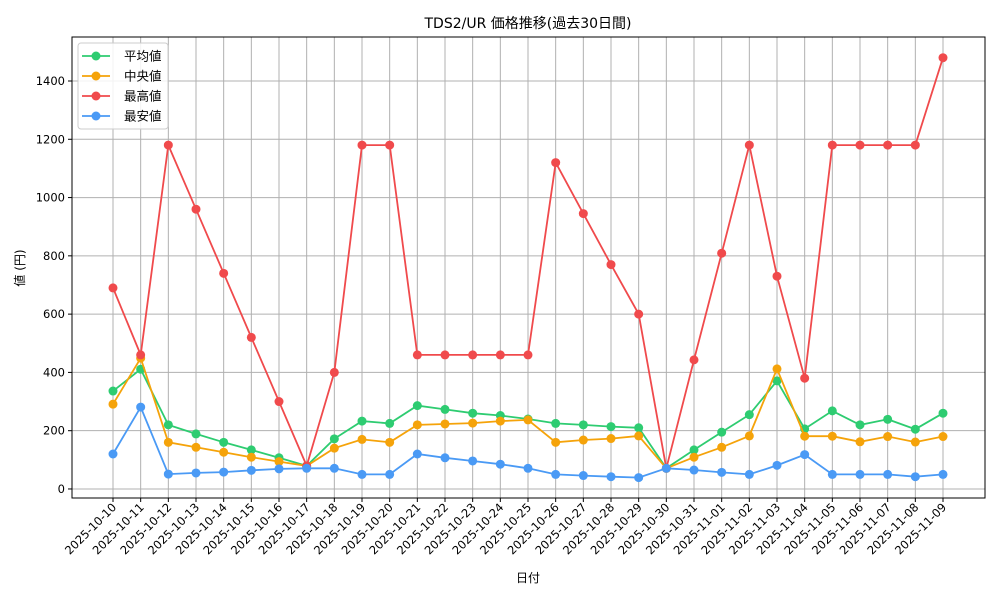  I want to click on x-axis-label: 日付, so click(528, 578).